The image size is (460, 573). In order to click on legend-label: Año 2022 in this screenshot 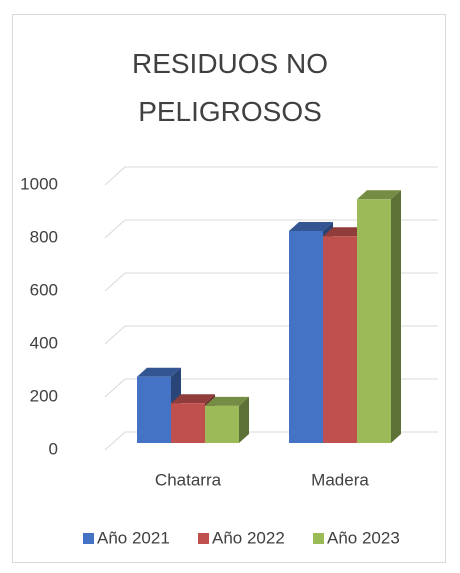, I will do `click(248, 537)`.